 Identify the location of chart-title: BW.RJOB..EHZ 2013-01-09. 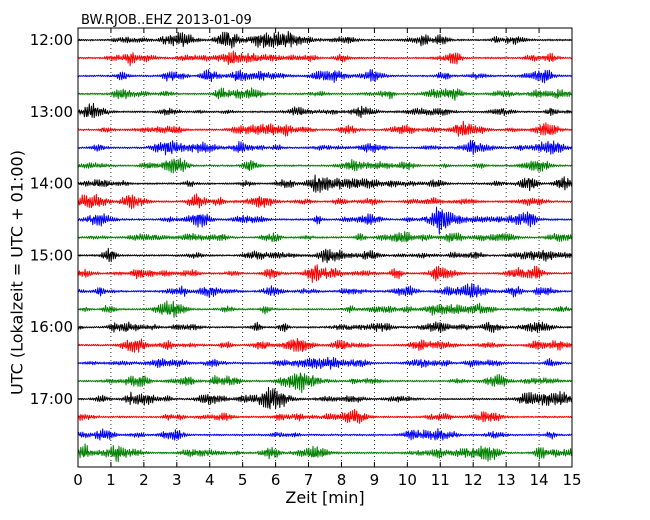
(166, 20).